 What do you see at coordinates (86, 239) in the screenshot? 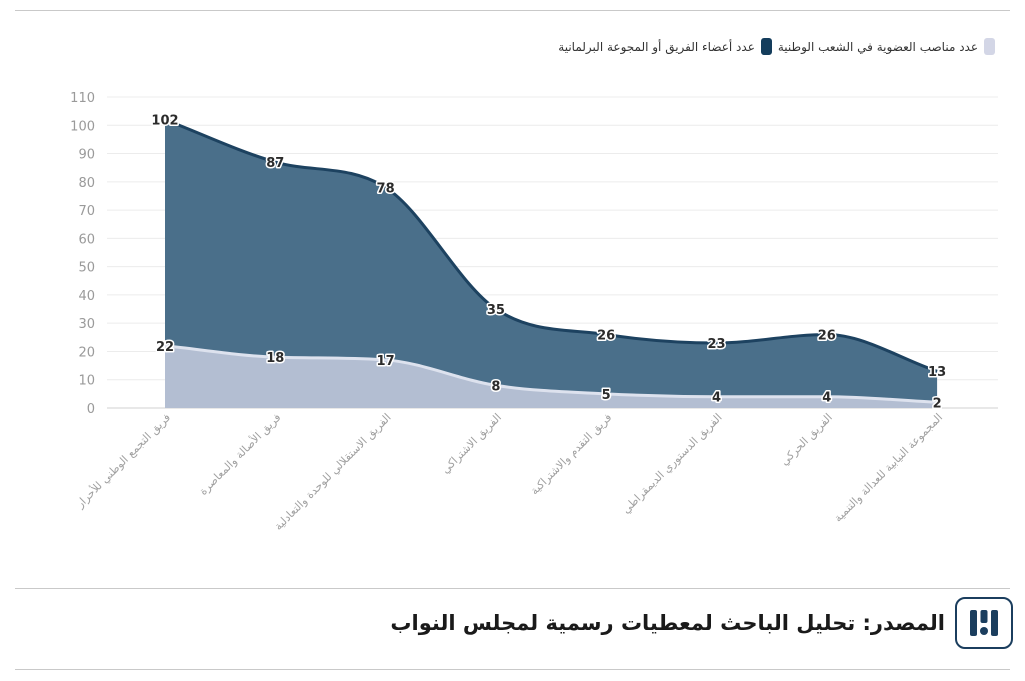
I see `y-tick-label-60: 60` at bounding box center [86, 239].